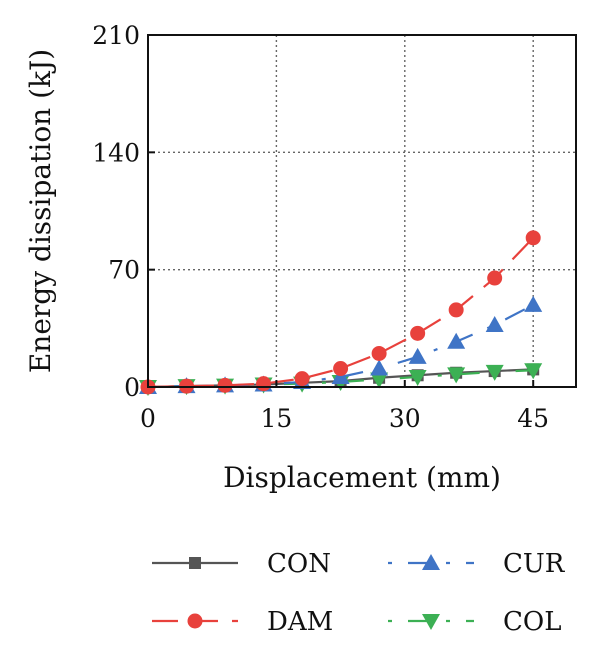 This screenshot has width=600, height=653. Describe the element at coordinates (241, 564) in the screenshot. I see `legend-item-con: CON` at that location.